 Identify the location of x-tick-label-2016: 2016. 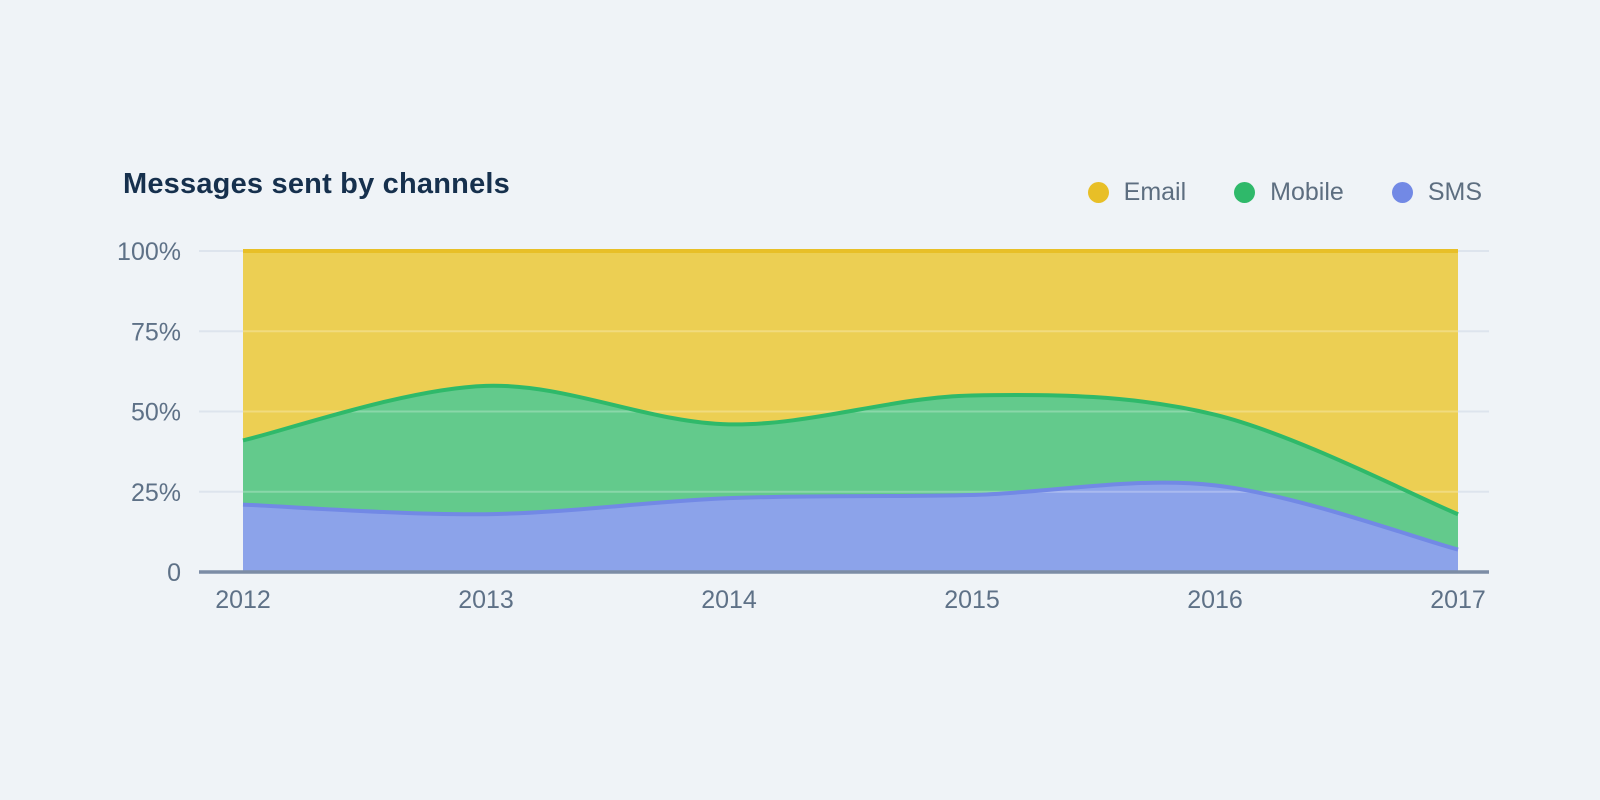
(1215, 600).